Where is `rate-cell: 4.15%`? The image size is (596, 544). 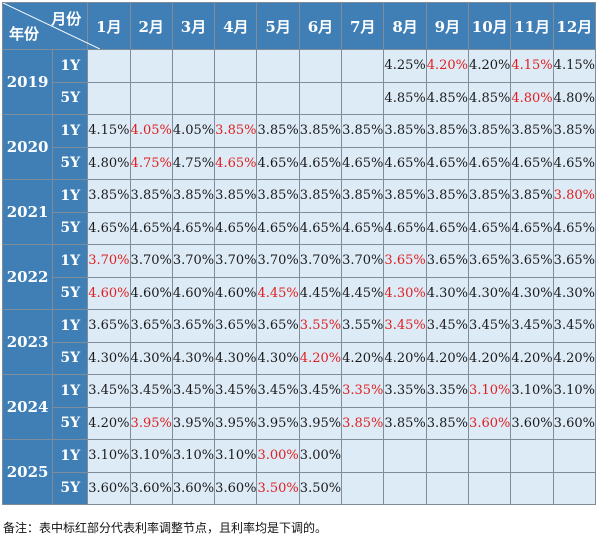 rate-cell: 4.15% is located at coordinates (109, 131).